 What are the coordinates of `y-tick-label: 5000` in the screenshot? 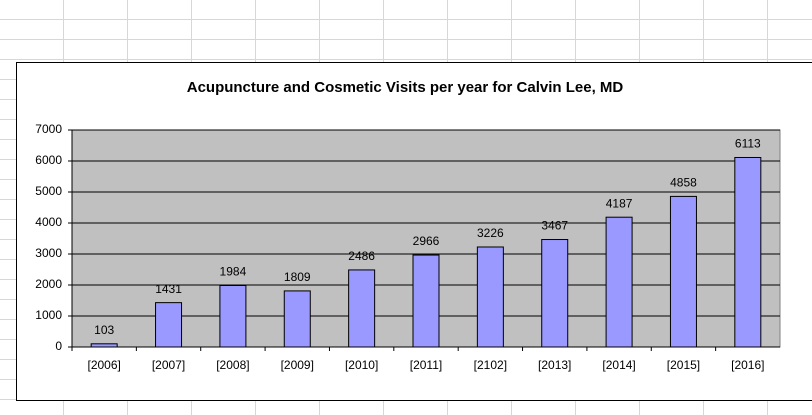 It's located at (48, 191).